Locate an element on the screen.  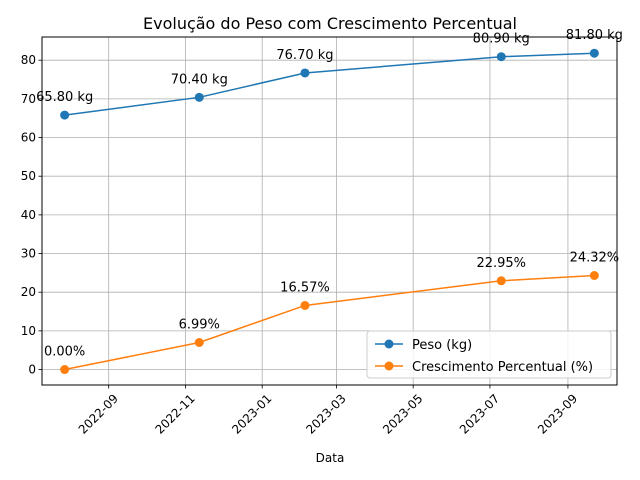
data-label: 22.95% is located at coordinates (501, 263).